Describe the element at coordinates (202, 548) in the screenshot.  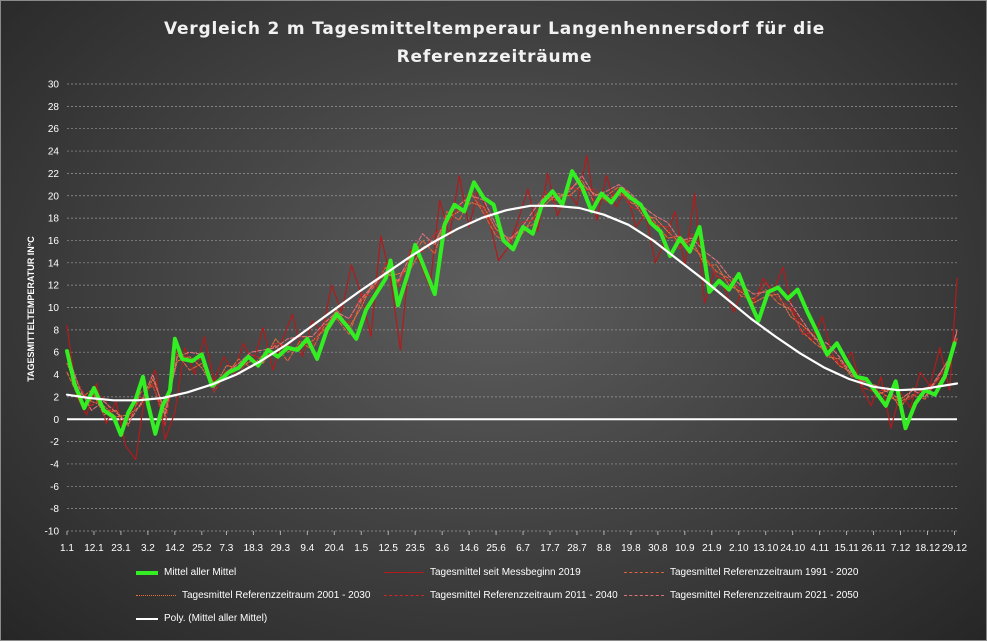
I see `x-tick-label: 25.2` at that location.